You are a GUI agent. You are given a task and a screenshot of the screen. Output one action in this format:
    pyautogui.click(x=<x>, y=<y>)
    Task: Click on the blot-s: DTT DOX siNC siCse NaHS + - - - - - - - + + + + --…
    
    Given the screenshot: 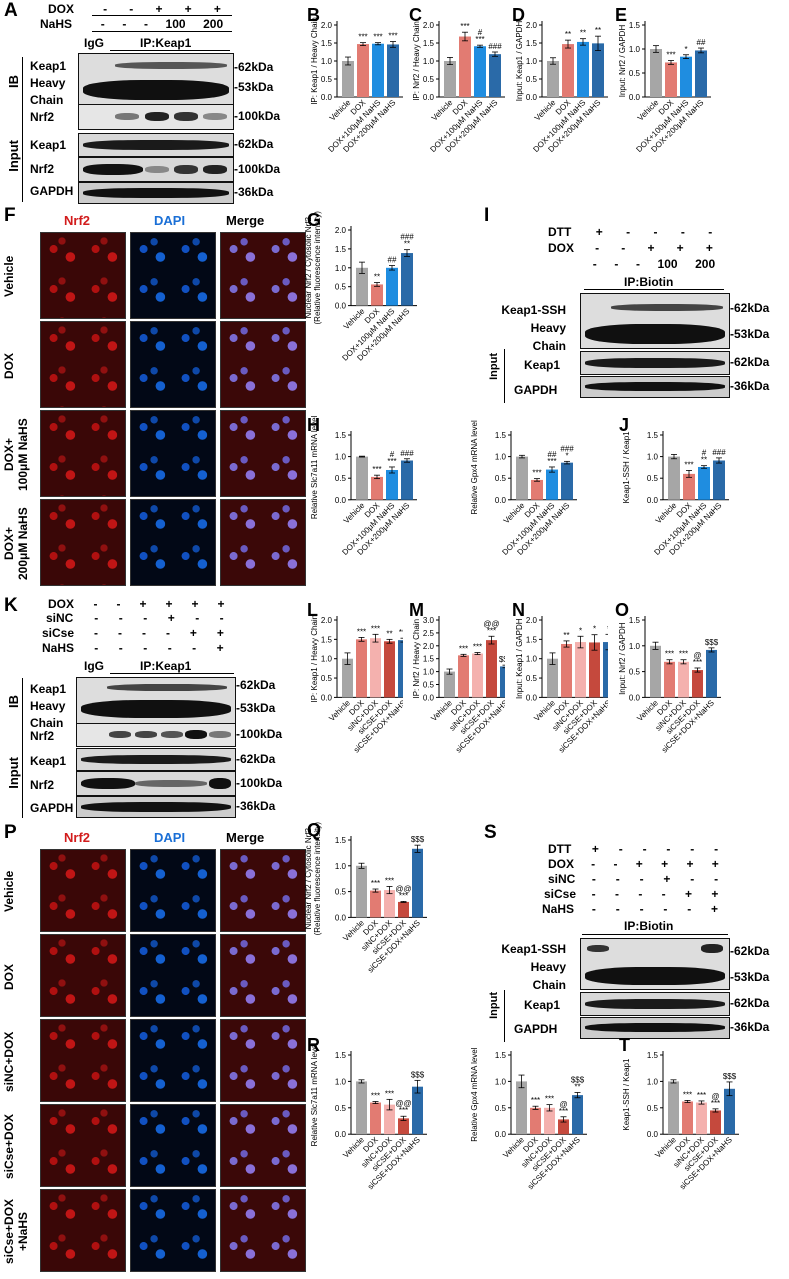 What is the action you would take?
    pyautogui.click(x=634, y=942)
    